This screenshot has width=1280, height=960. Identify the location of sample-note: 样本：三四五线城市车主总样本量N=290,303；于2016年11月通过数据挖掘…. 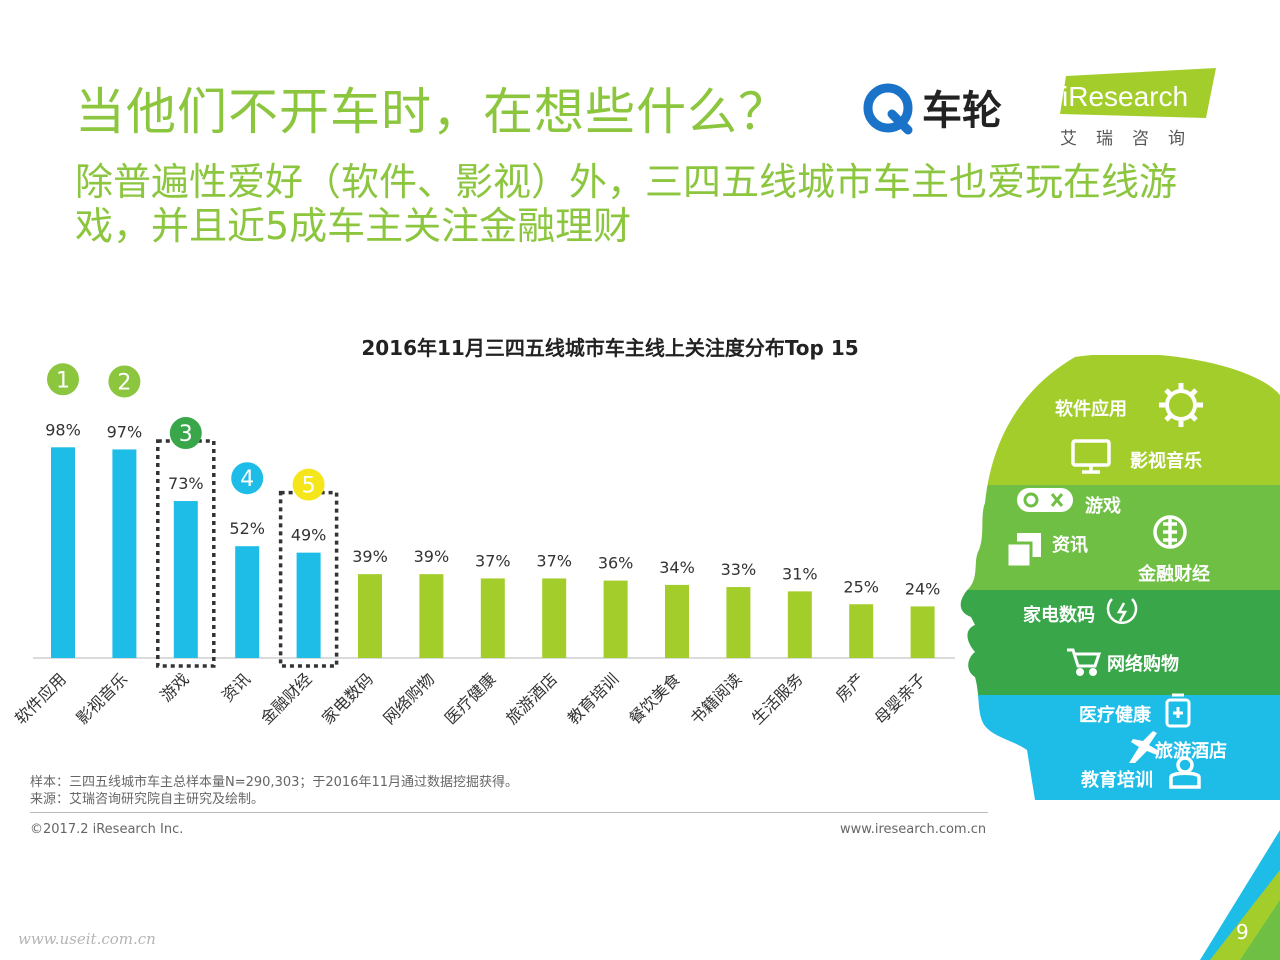
(274, 782).